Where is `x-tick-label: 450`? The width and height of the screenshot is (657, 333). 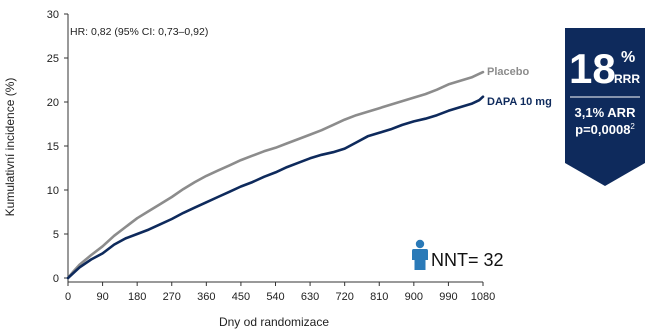 x-tick-label: 450 is located at coordinates (241, 297).